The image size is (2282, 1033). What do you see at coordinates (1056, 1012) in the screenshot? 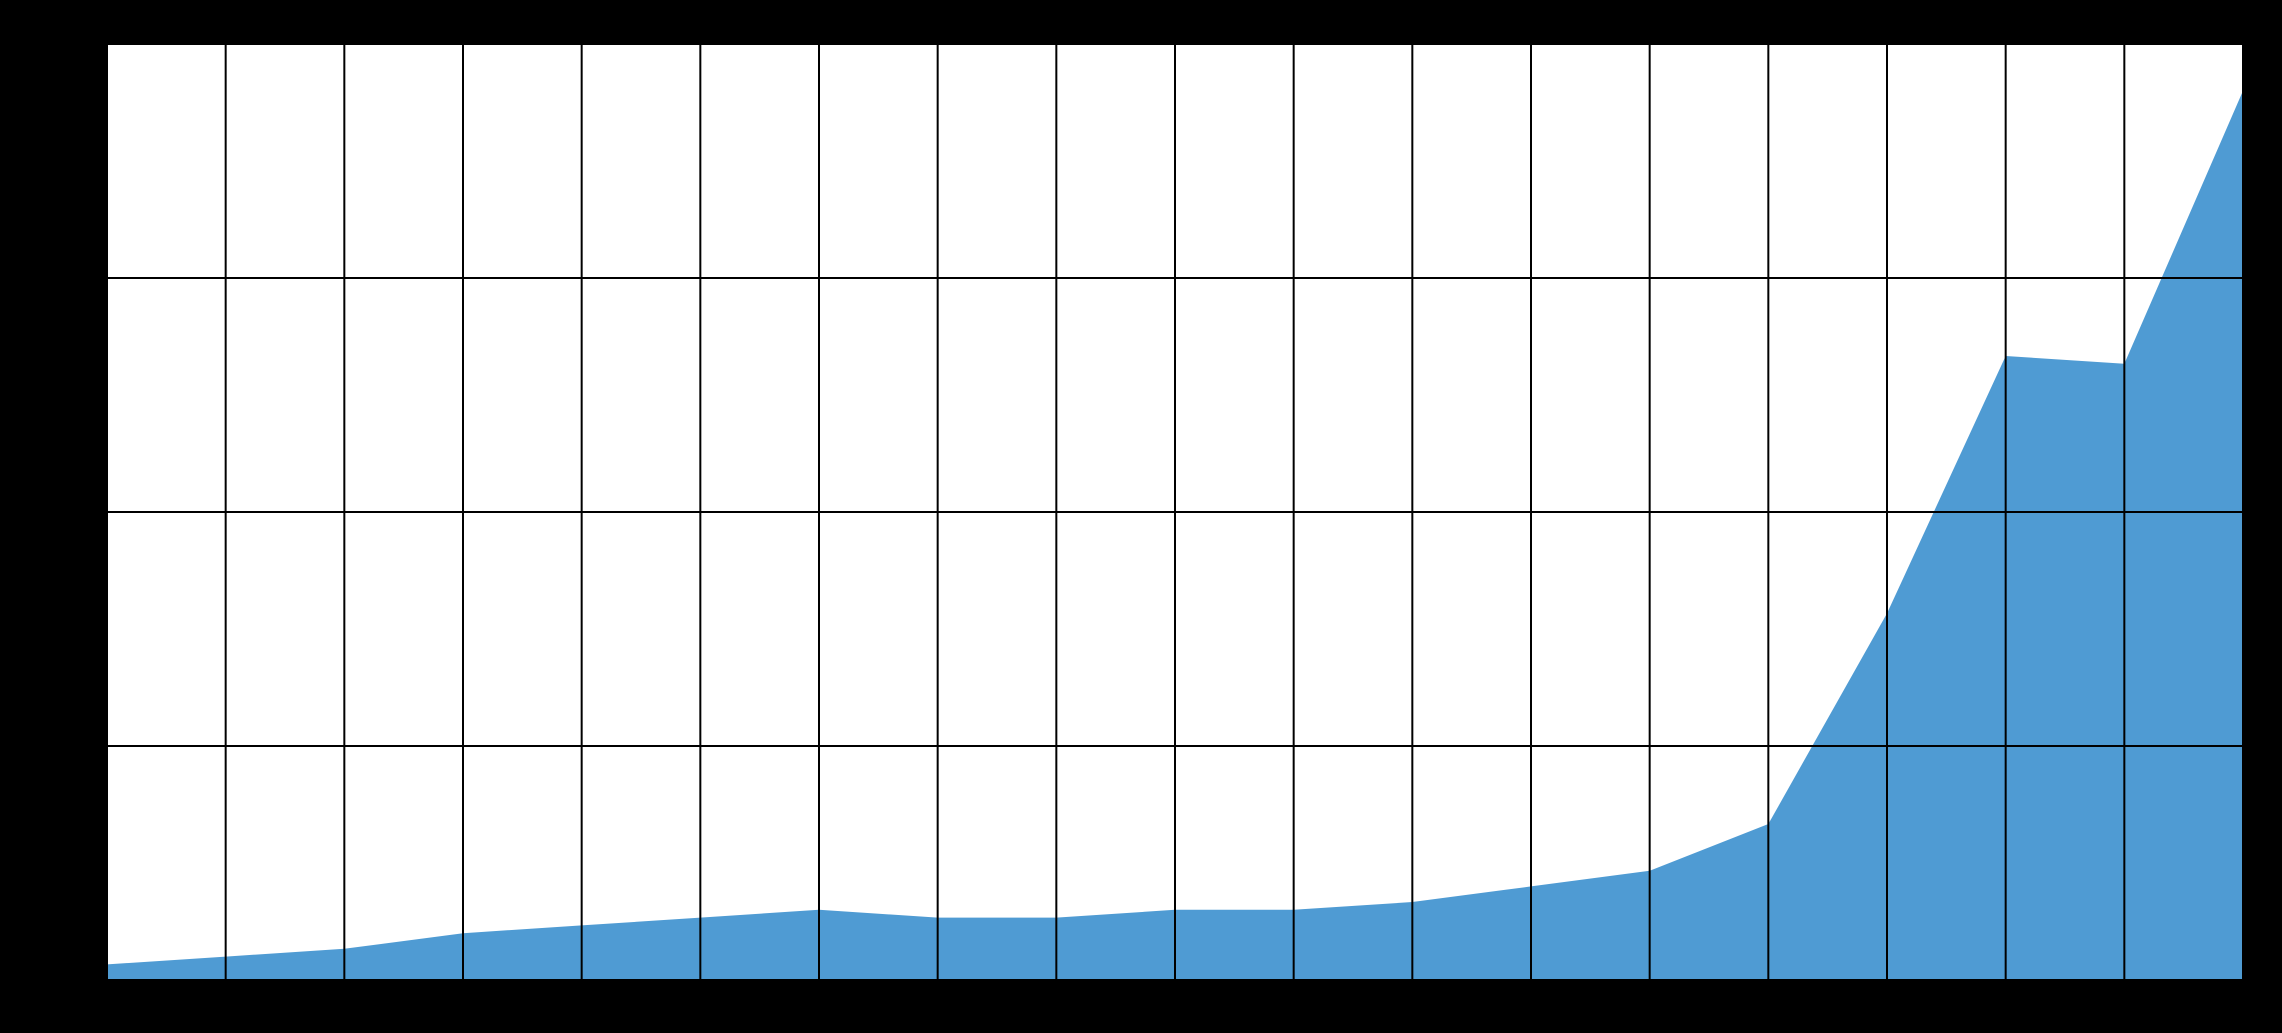
I see `x-tick-label-2008: 2008` at bounding box center [1056, 1012].